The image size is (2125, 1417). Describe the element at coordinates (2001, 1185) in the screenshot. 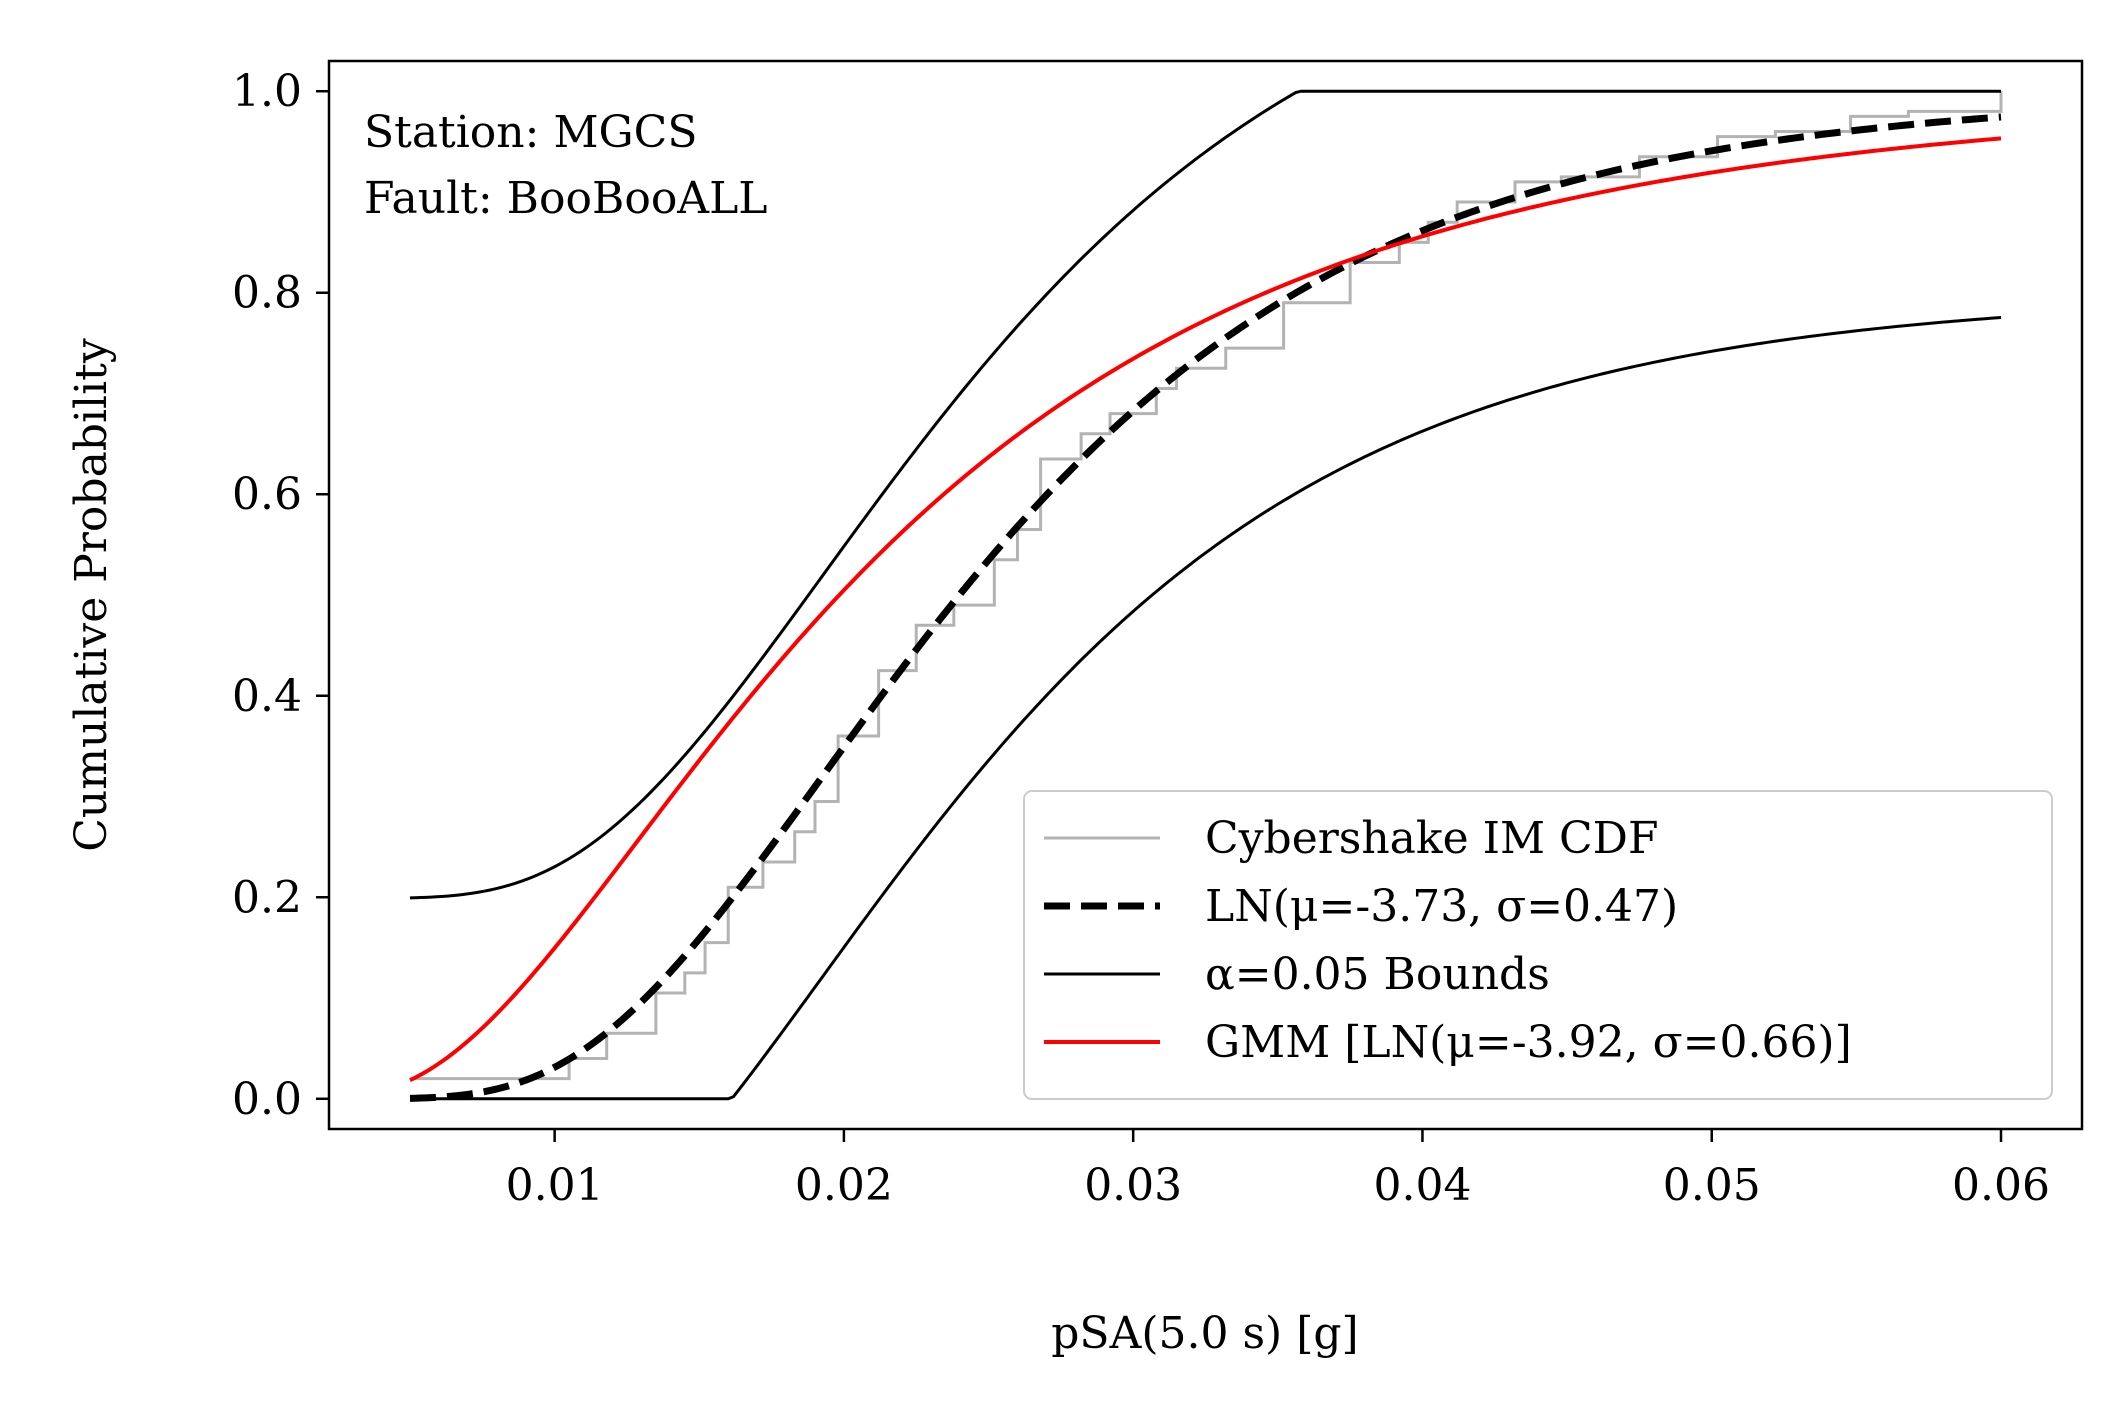

I see `x-tick-label: 0.06` at that location.